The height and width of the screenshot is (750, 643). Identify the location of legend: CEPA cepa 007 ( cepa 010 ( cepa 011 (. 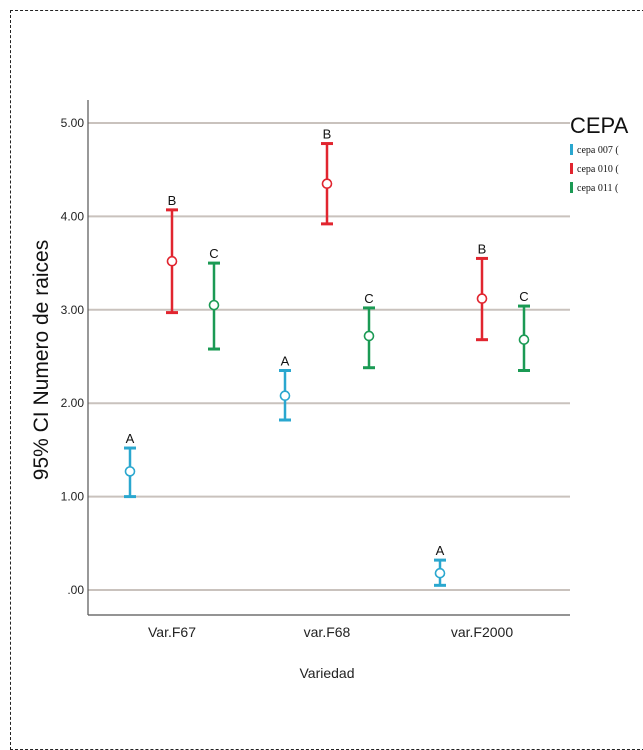
(599, 153).